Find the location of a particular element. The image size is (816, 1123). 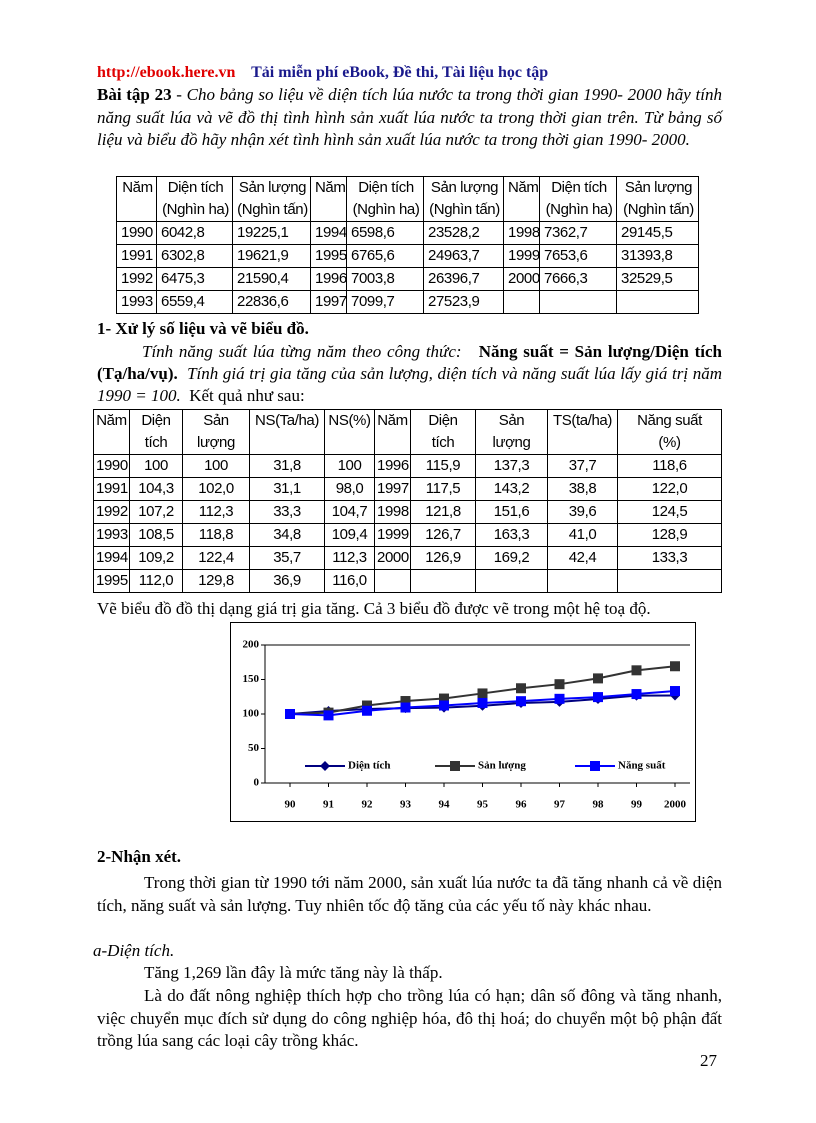

cell: 122,4 is located at coordinates (216, 558).